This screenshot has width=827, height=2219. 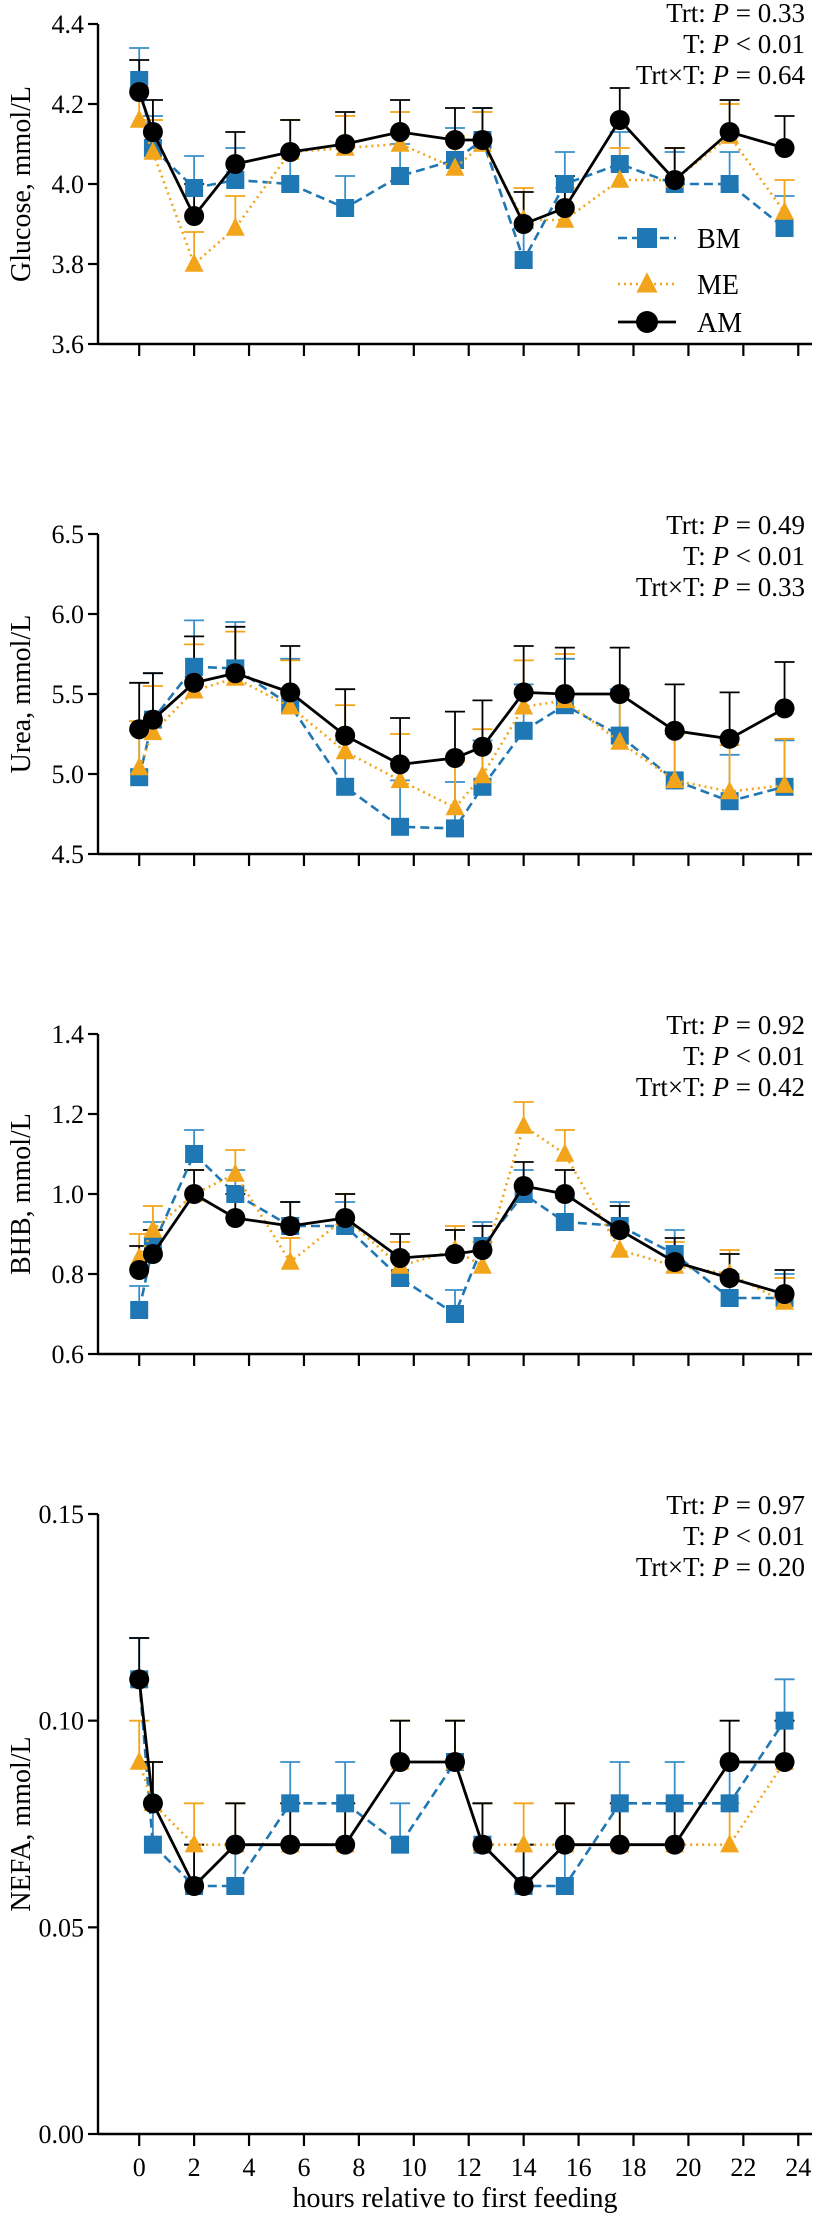 I want to click on legend-label-am: AM, so click(x=719, y=323).